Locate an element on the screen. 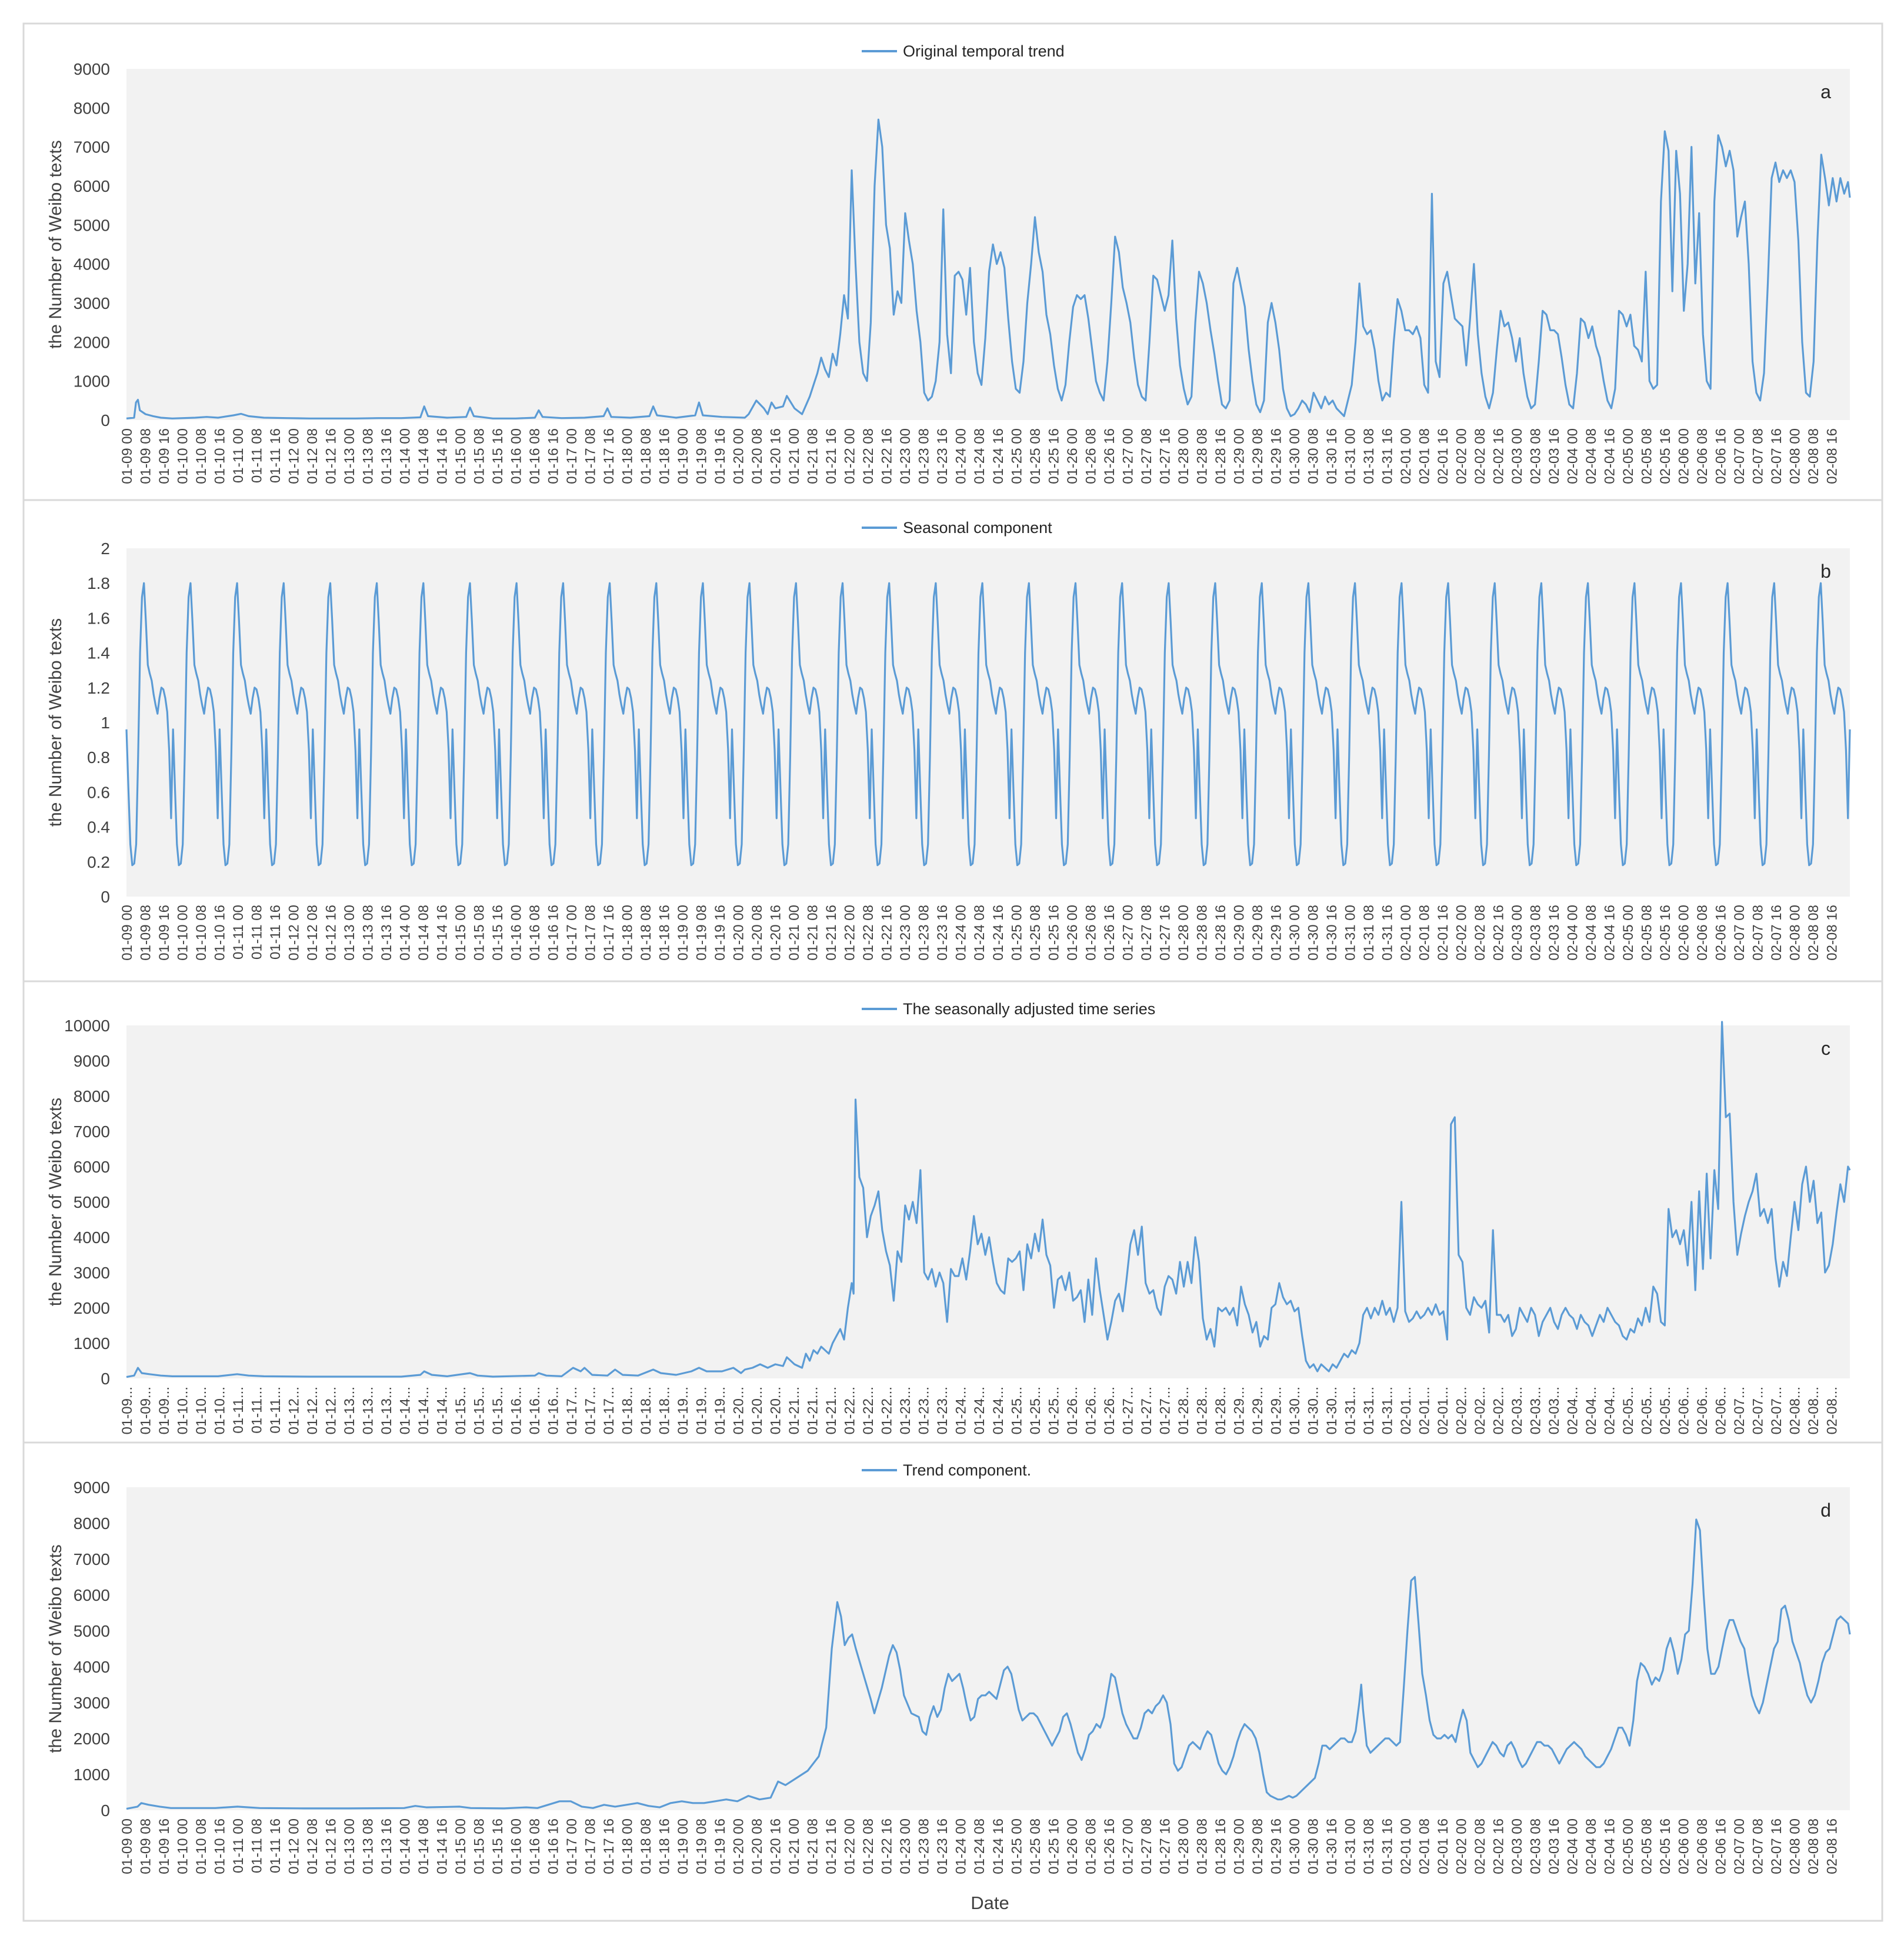  x-tick-label: 01-25 08 is located at coordinates (1035, 456).